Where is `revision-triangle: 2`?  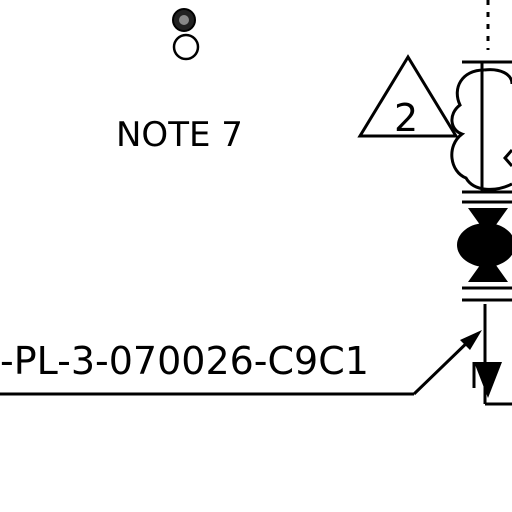
revision-triangle: 2 is located at coordinates (408, 97).